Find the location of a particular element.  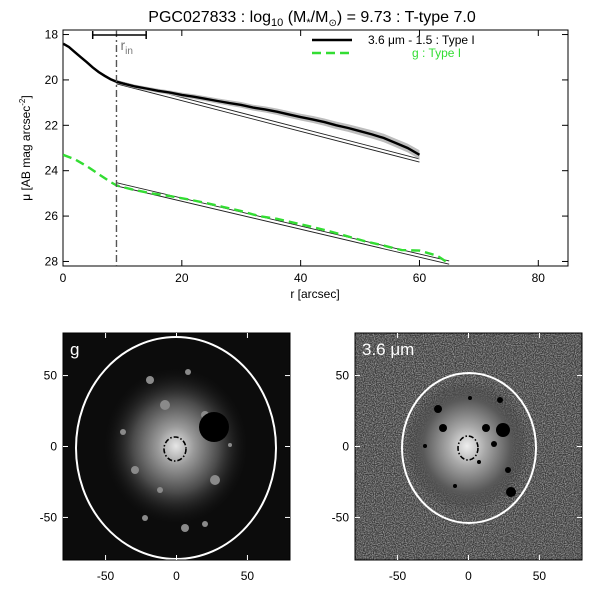

x-tick-label: 60 is located at coordinates (420, 278).